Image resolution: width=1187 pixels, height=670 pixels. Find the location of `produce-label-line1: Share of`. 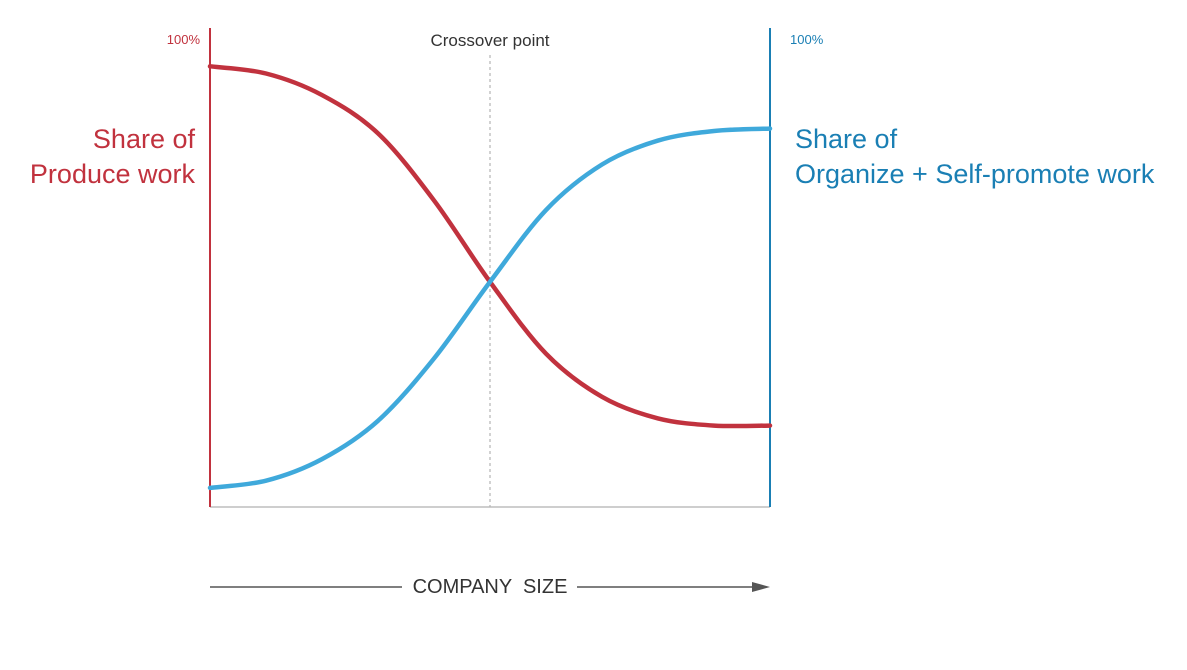

produce-label-line1: Share of is located at coordinates (143, 139).